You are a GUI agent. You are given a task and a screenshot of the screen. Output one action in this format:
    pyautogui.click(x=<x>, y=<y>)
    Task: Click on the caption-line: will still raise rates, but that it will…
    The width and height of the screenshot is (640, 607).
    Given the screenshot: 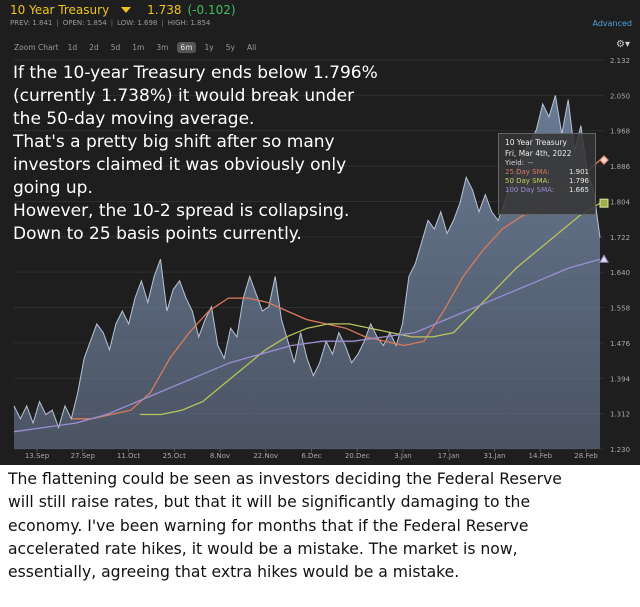 What is the action you would take?
    pyautogui.click(x=269, y=502)
    